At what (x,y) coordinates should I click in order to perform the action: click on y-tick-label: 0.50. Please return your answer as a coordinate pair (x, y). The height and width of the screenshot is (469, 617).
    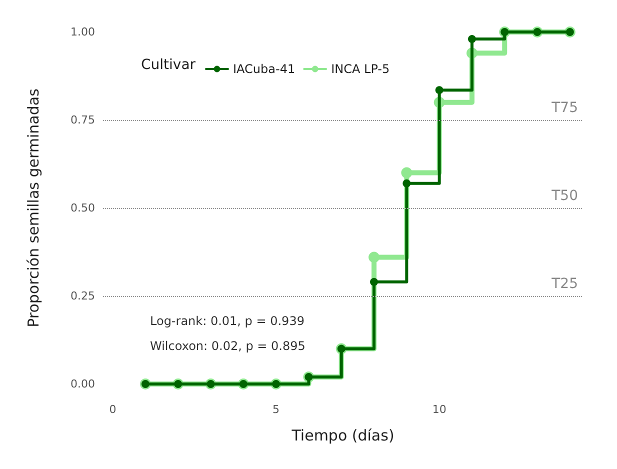
    Looking at the image, I should click on (82, 208).